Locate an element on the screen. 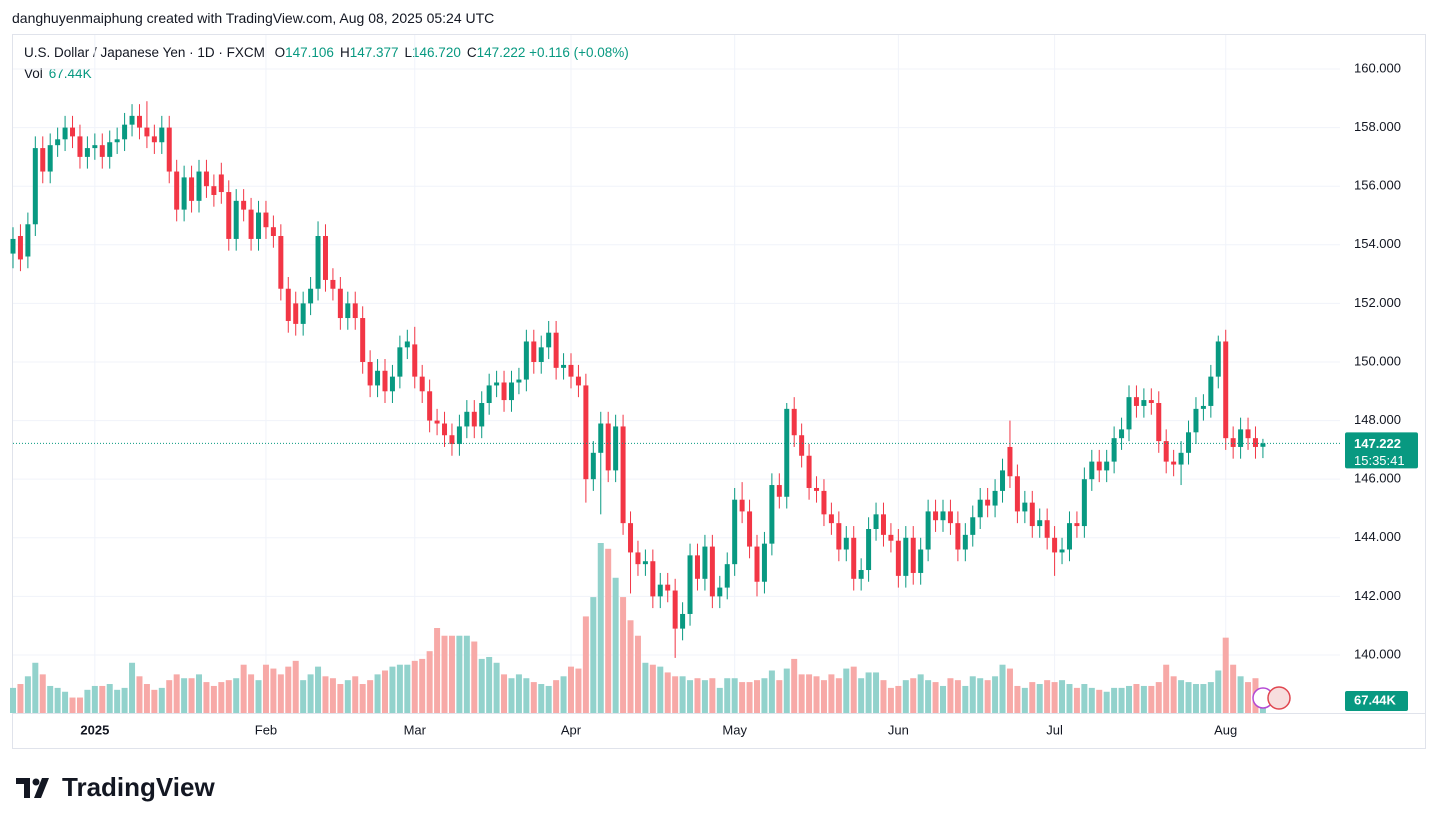  brand: TradingView is located at coordinates (115, 787).